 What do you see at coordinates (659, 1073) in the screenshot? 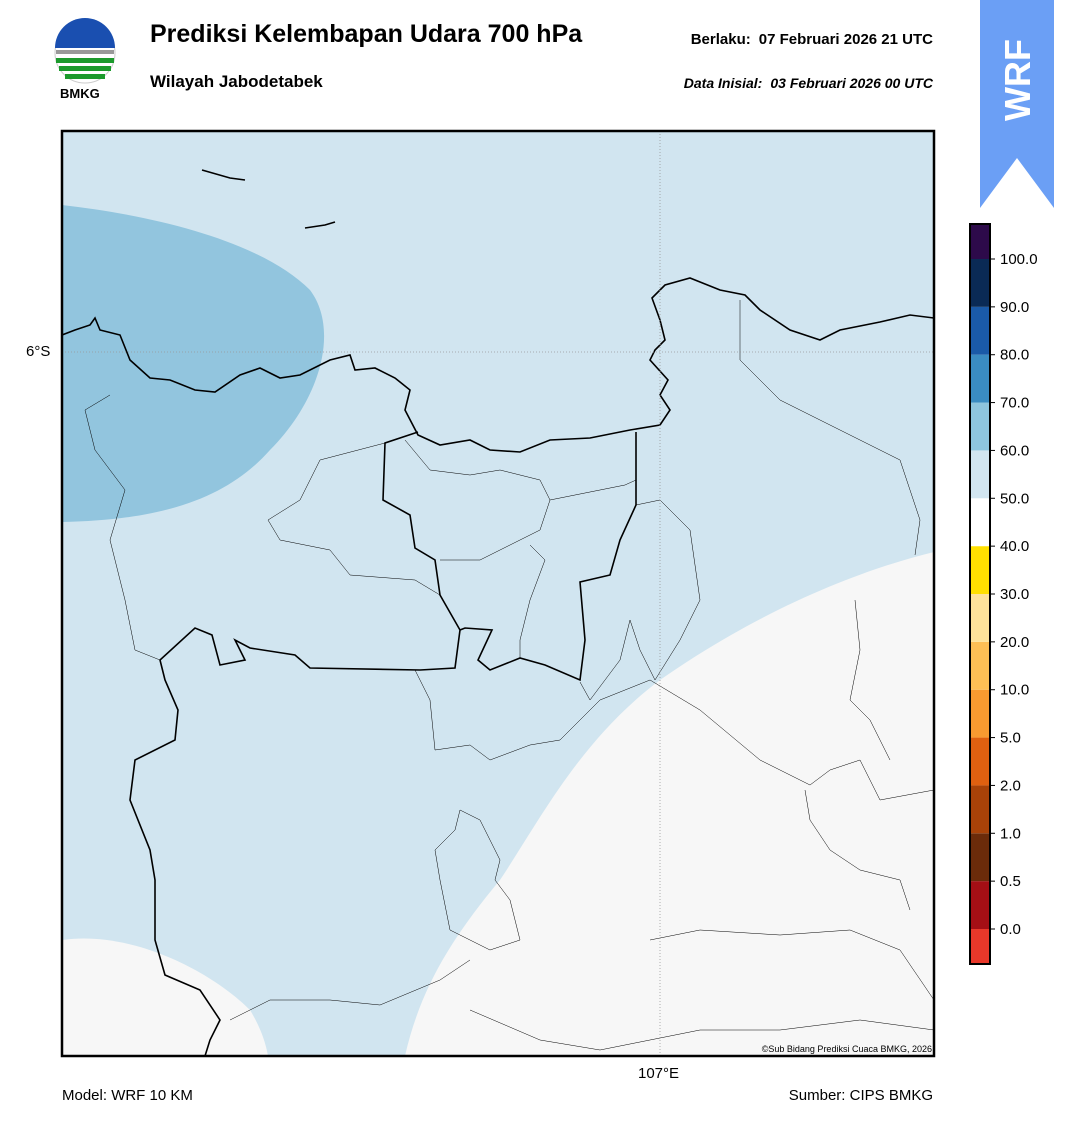
I see `lon-label: 107°E` at bounding box center [659, 1073].